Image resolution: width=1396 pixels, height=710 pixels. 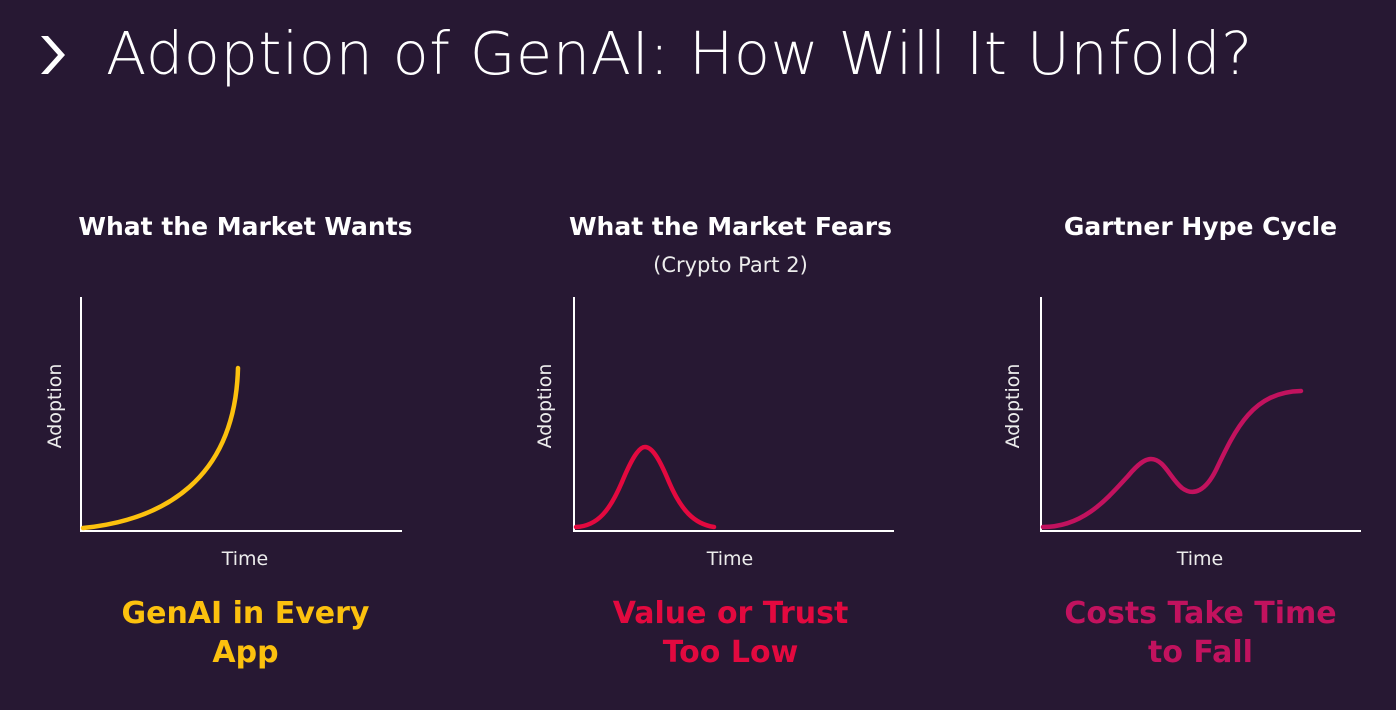 What do you see at coordinates (53, 55) in the screenshot?
I see `chevron-right-icon` at bounding box center [53, 55].